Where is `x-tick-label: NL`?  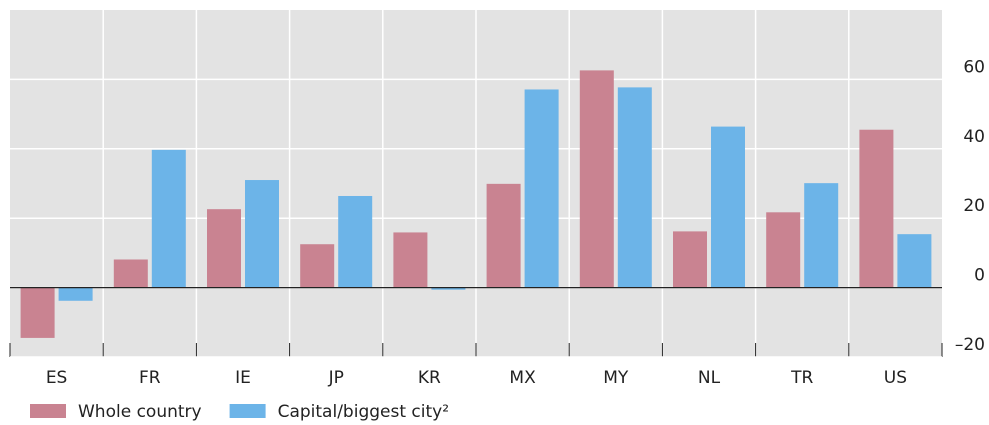 x-tick-label: NL is located at coordinates (709, 378).